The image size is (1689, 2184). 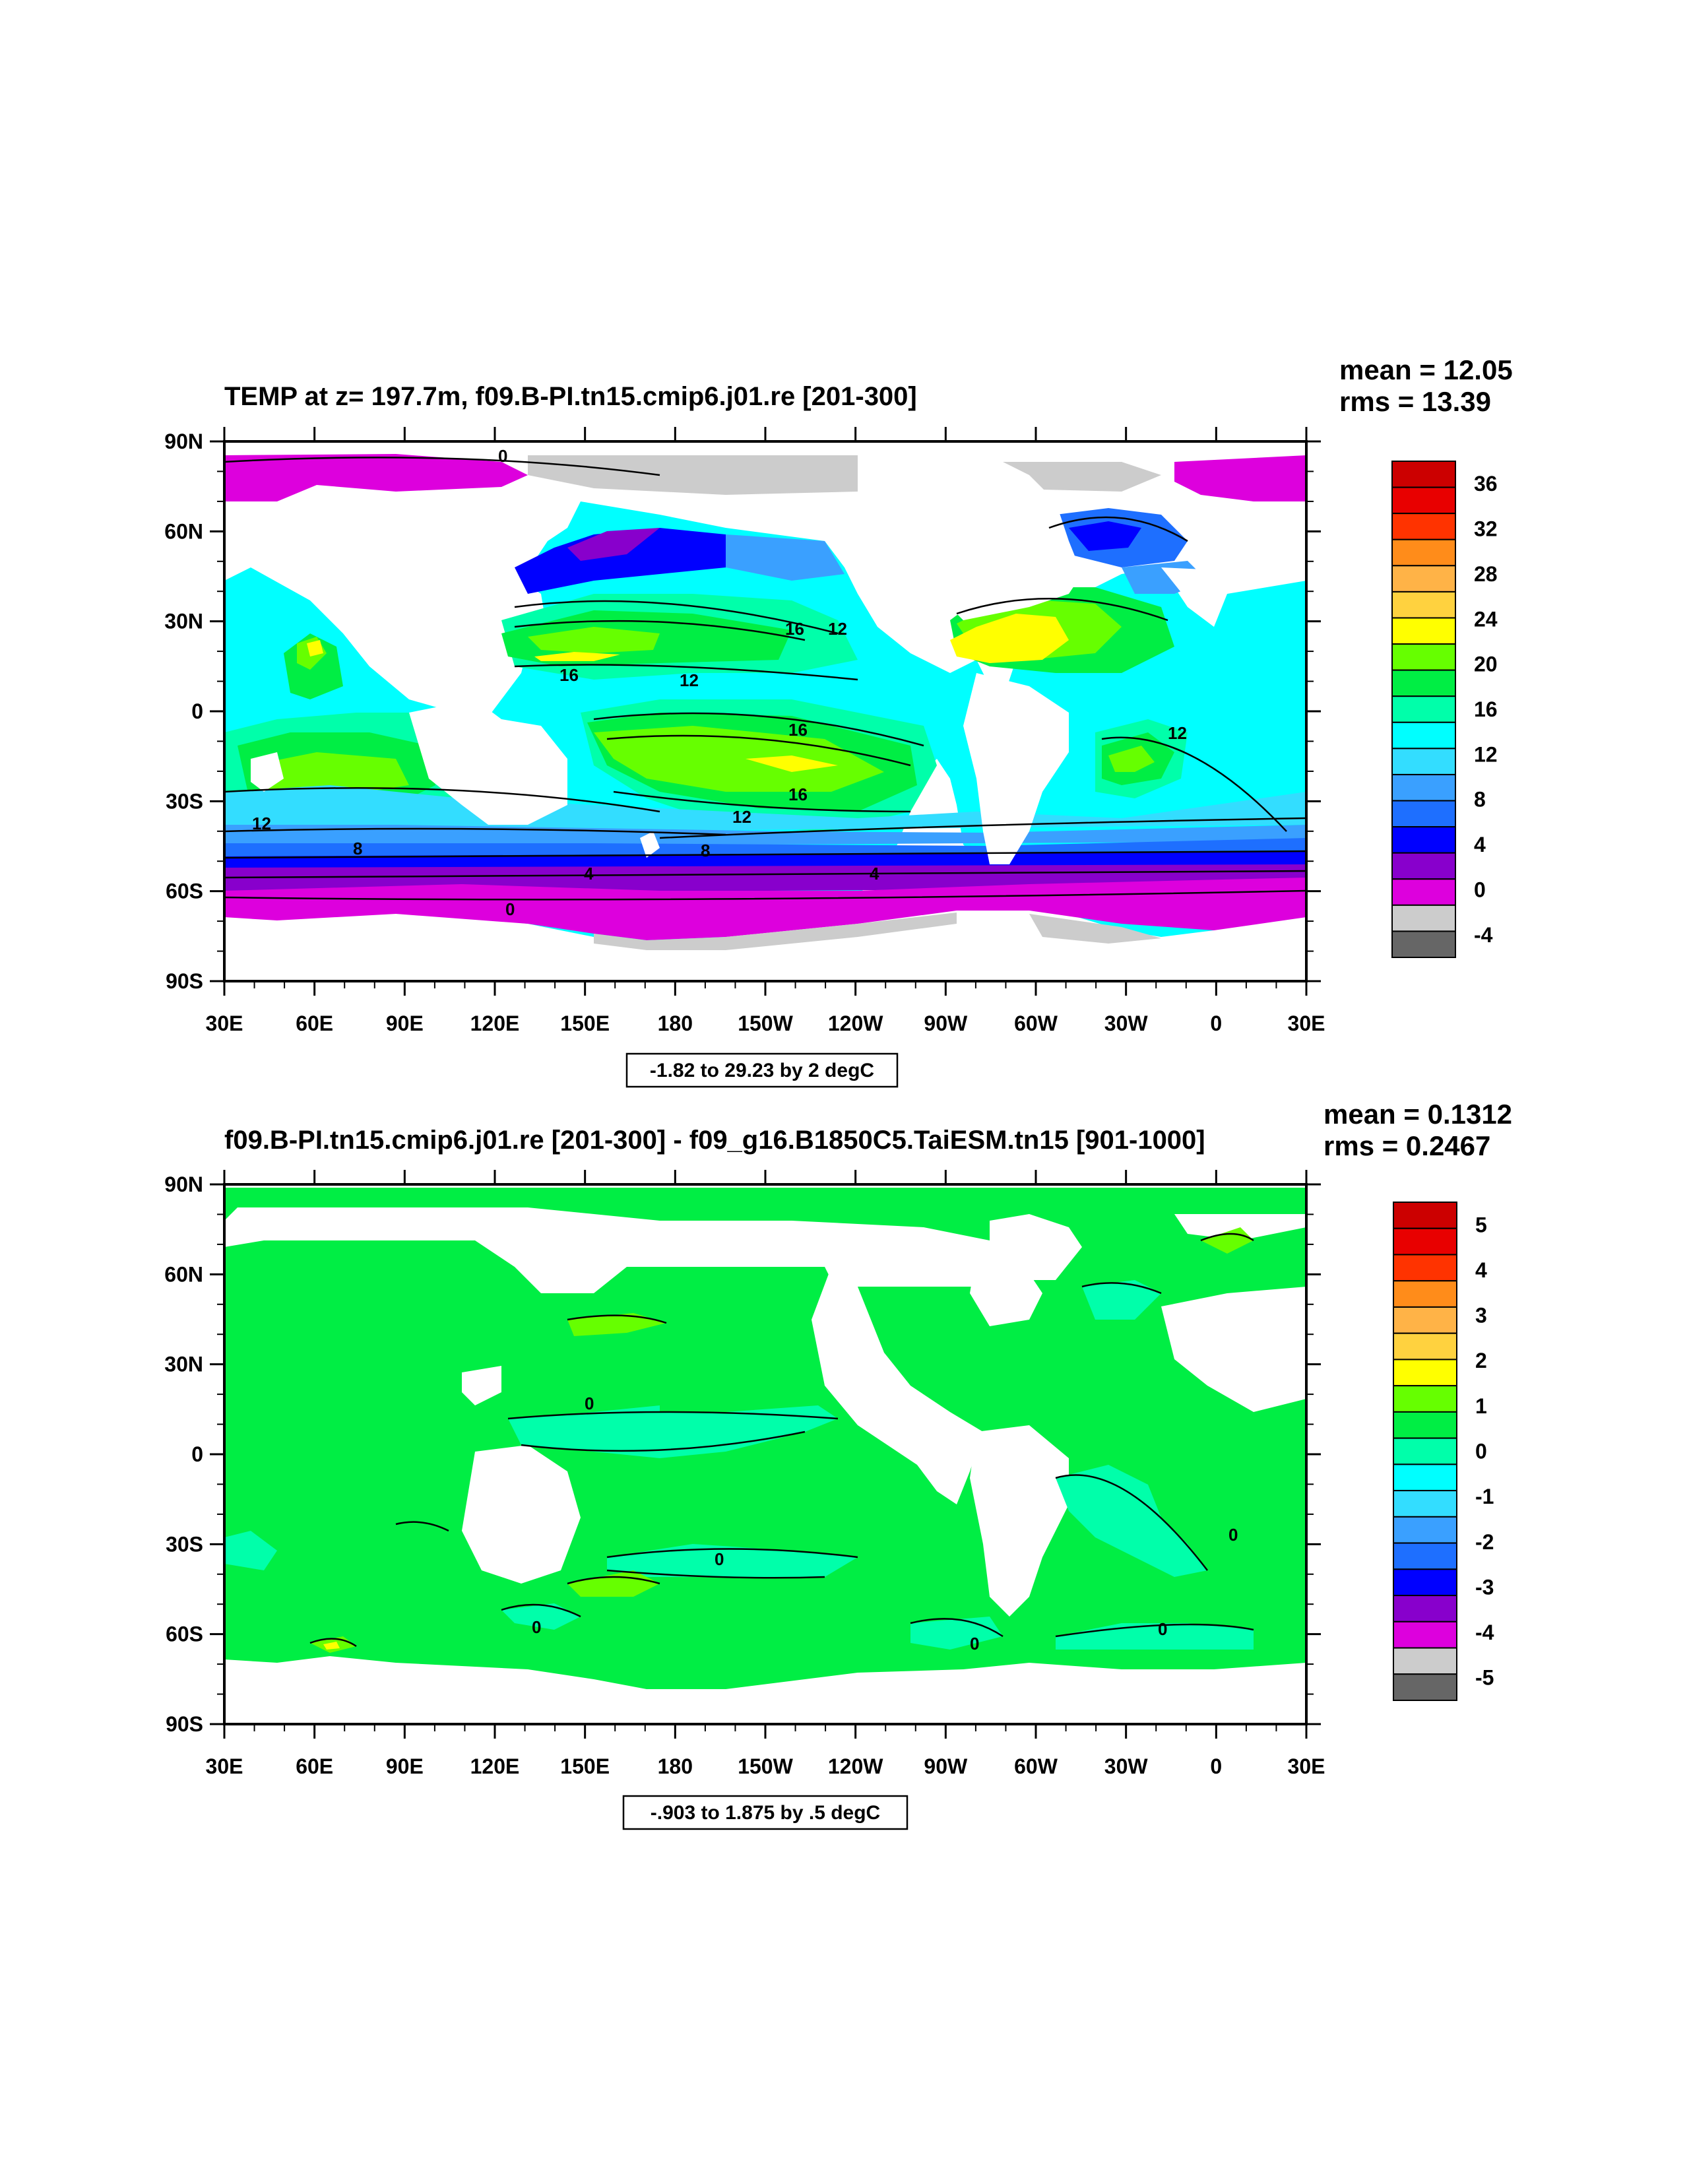 I want to click on colorbar-label: -2, so click(x=1484, y=1542).